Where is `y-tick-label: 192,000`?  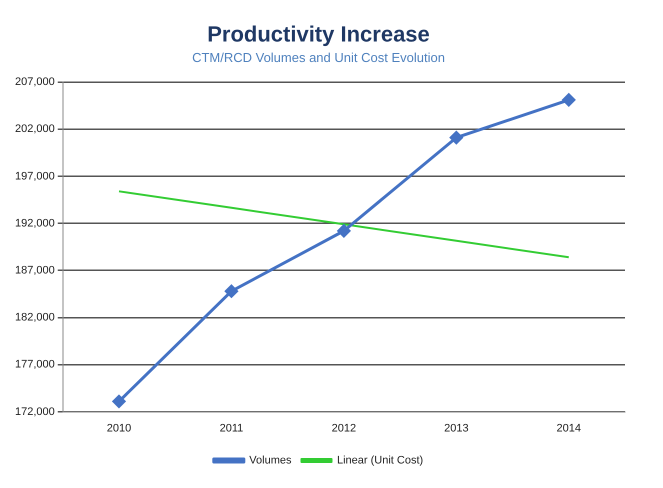 y-tick-label: 192,000 is located at coordinates (34, 223).